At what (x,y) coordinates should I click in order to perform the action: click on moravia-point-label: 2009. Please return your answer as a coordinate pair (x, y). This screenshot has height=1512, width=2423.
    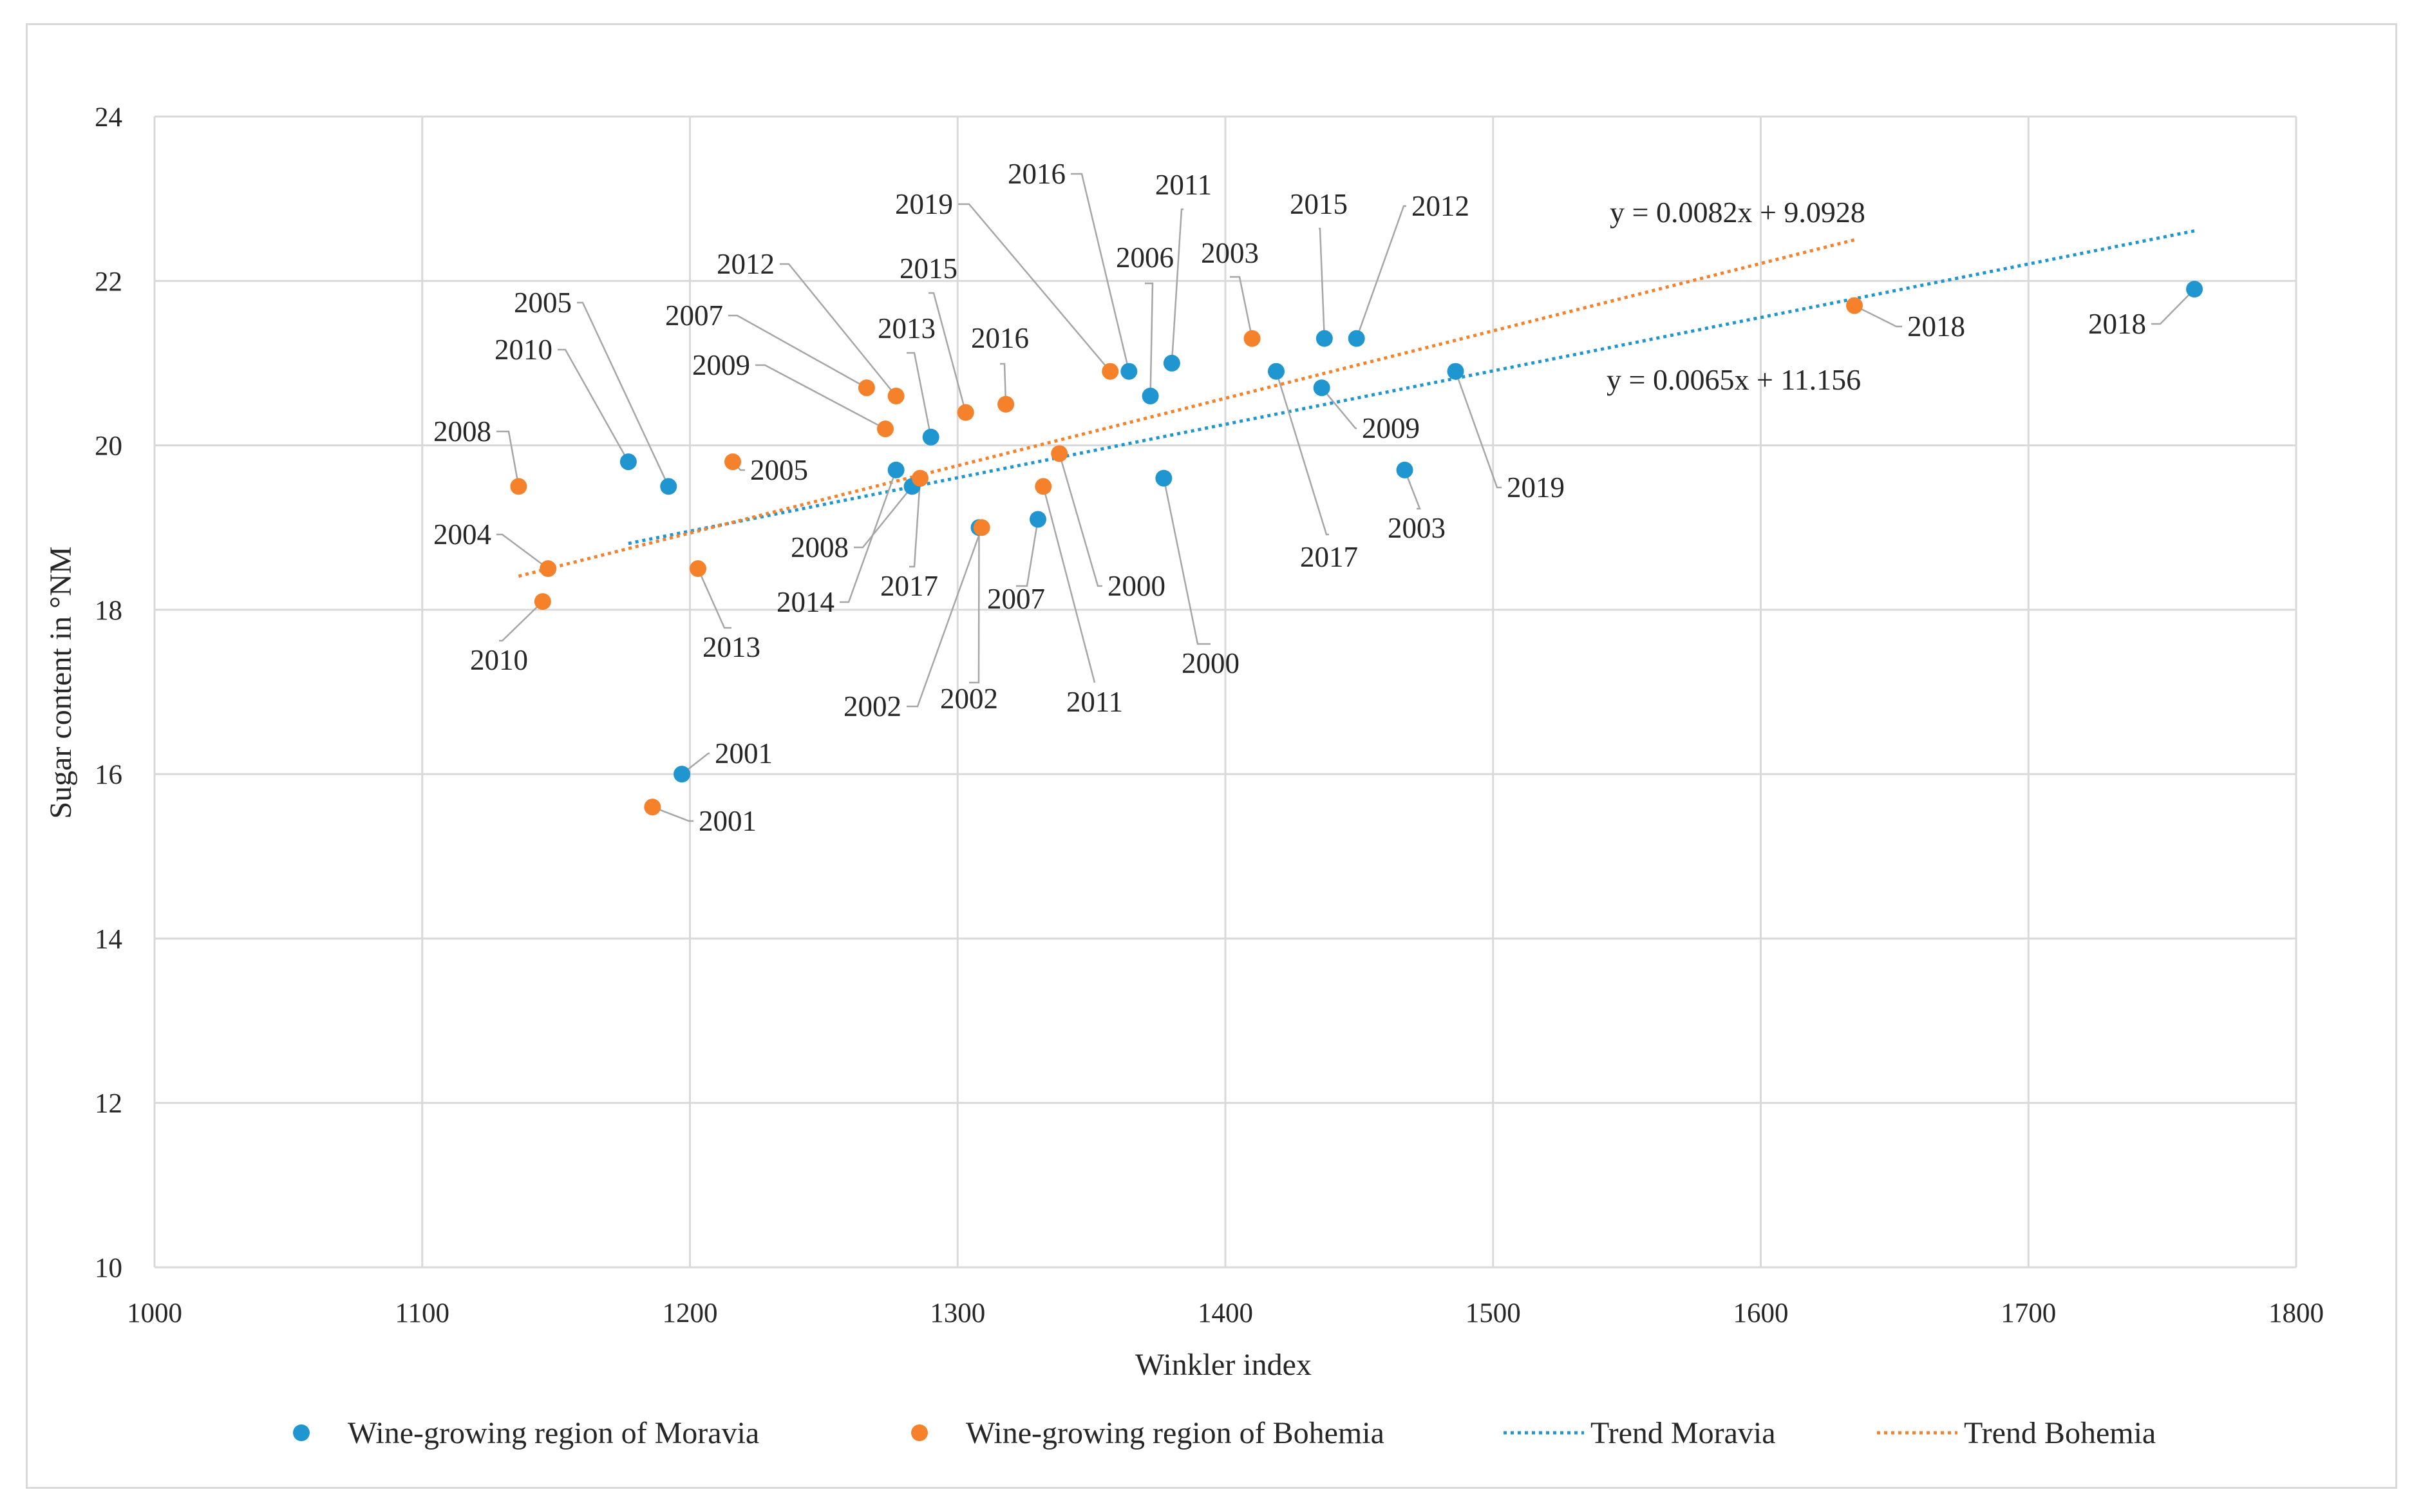
    Looking at the image, I should click on (1391, 428).